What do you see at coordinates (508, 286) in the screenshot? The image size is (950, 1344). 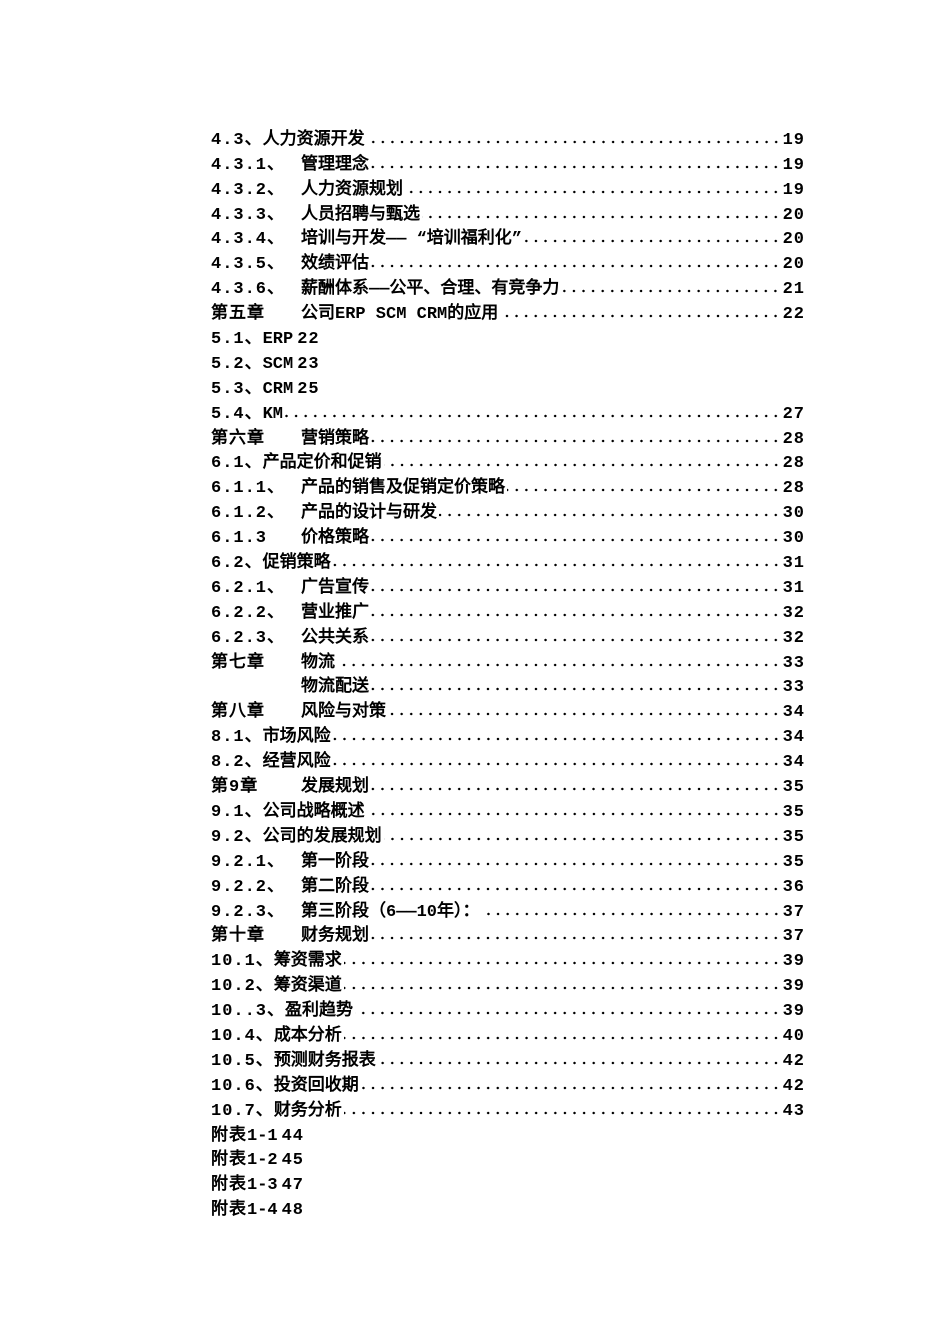 I see `toc-entry: 4.3.6、 薪酬体系——公平、合理、有竞争力 21` at bounding box center [508, 286].